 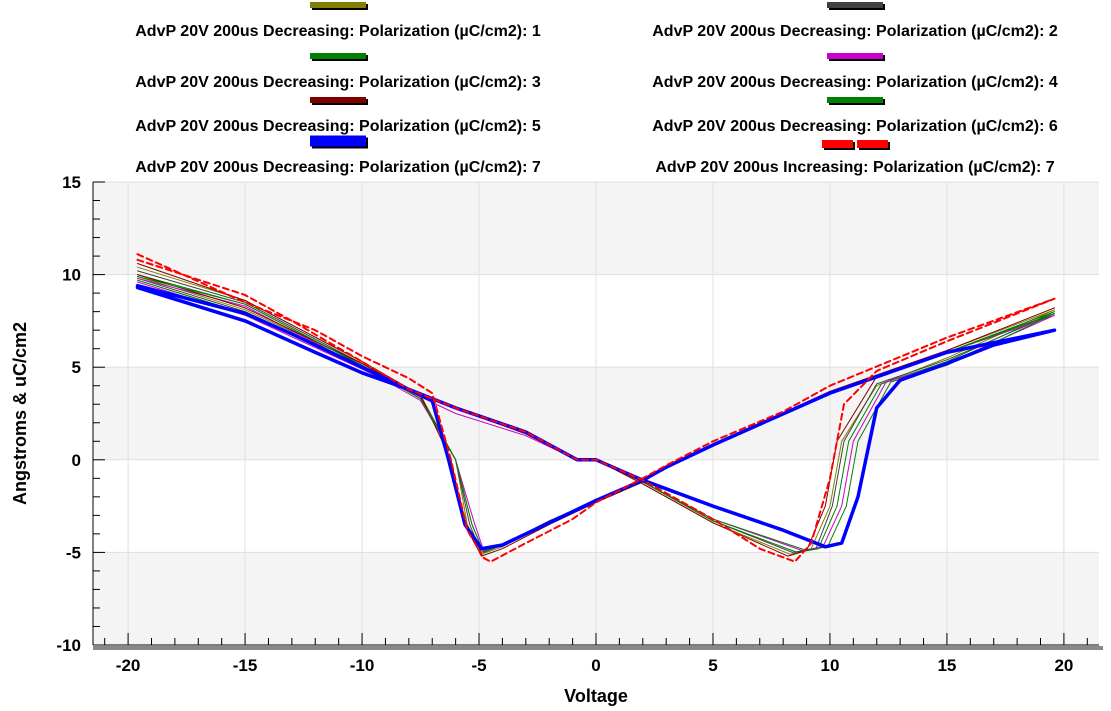 What do you see at coordinates (362, 665) in the screenshot?
I see `x-tick-label: -10` at bounding box center [362, 665].